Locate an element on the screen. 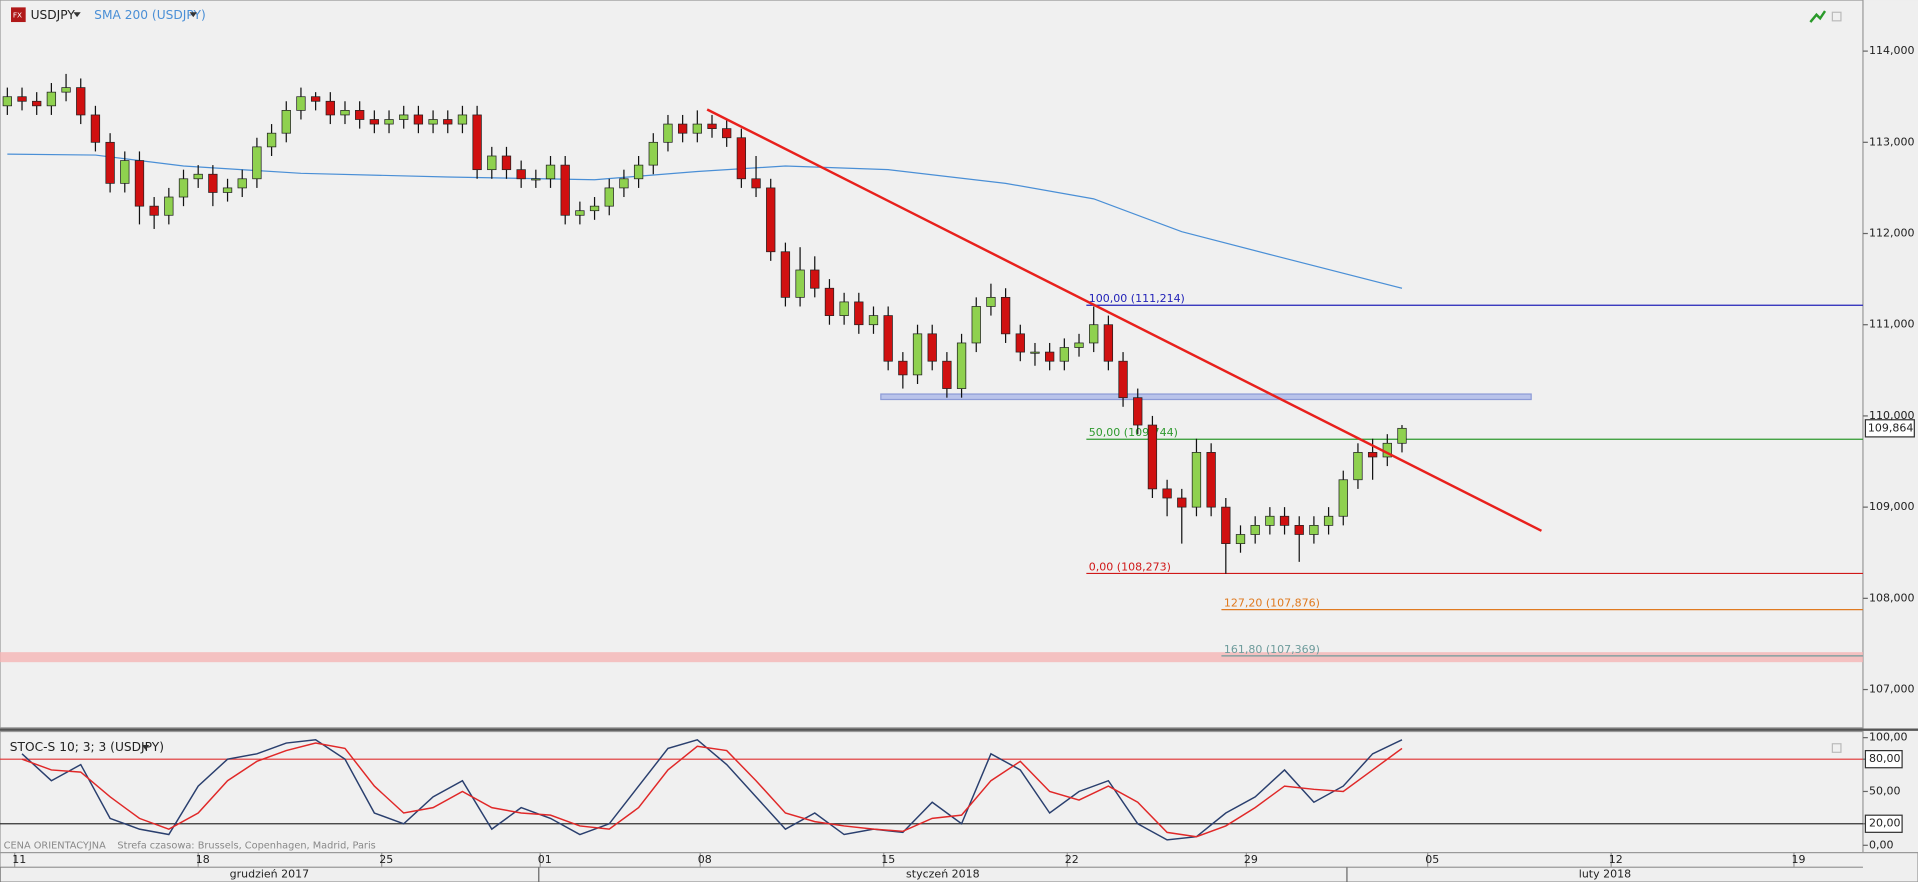 The image size is (1918, 882). y-tick-label: 20,00 is located at coordinates (1885, 823).